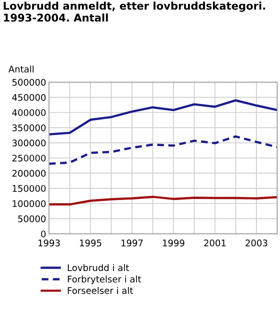  What do you see at coordinates (29, 173) in the screenshot?
I see `y-tick-label: 200000` at bounding box center [29, 173].